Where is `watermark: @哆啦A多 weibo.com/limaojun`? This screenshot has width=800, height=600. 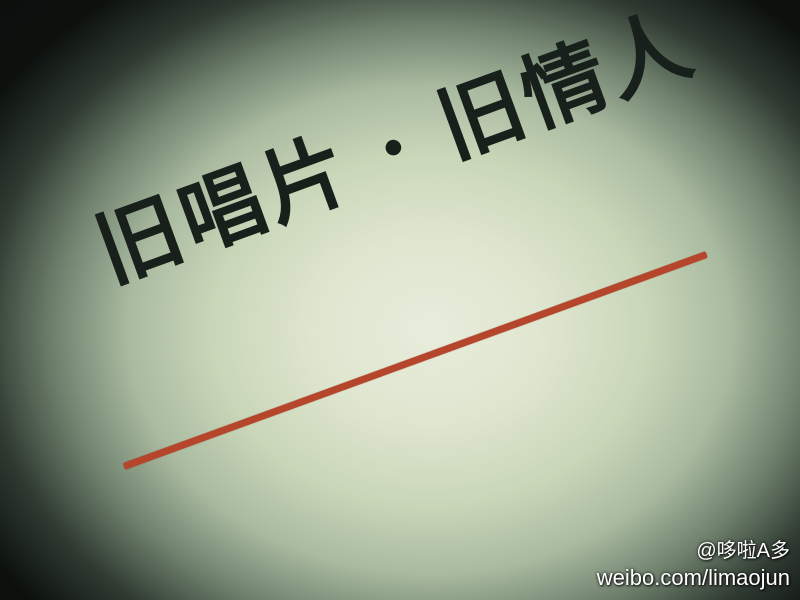 watermark: @哆啦A多 weibo.com/limaojun is located at coordinates (693, 565).